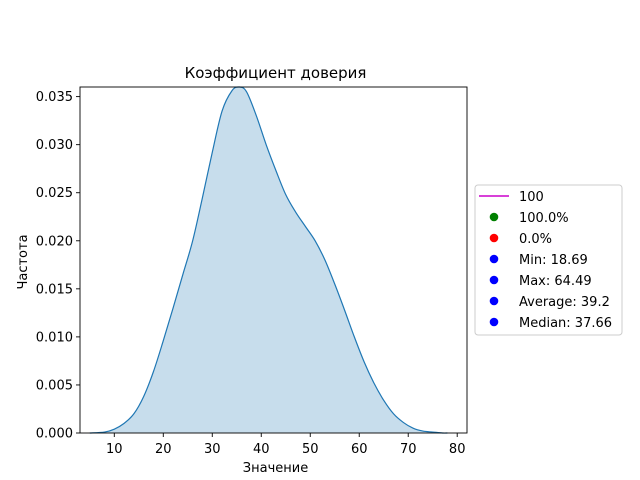 The height and width of the screenshot is (480, 640). I want to click on y-tick-label: 0.030, so click(54, 145).